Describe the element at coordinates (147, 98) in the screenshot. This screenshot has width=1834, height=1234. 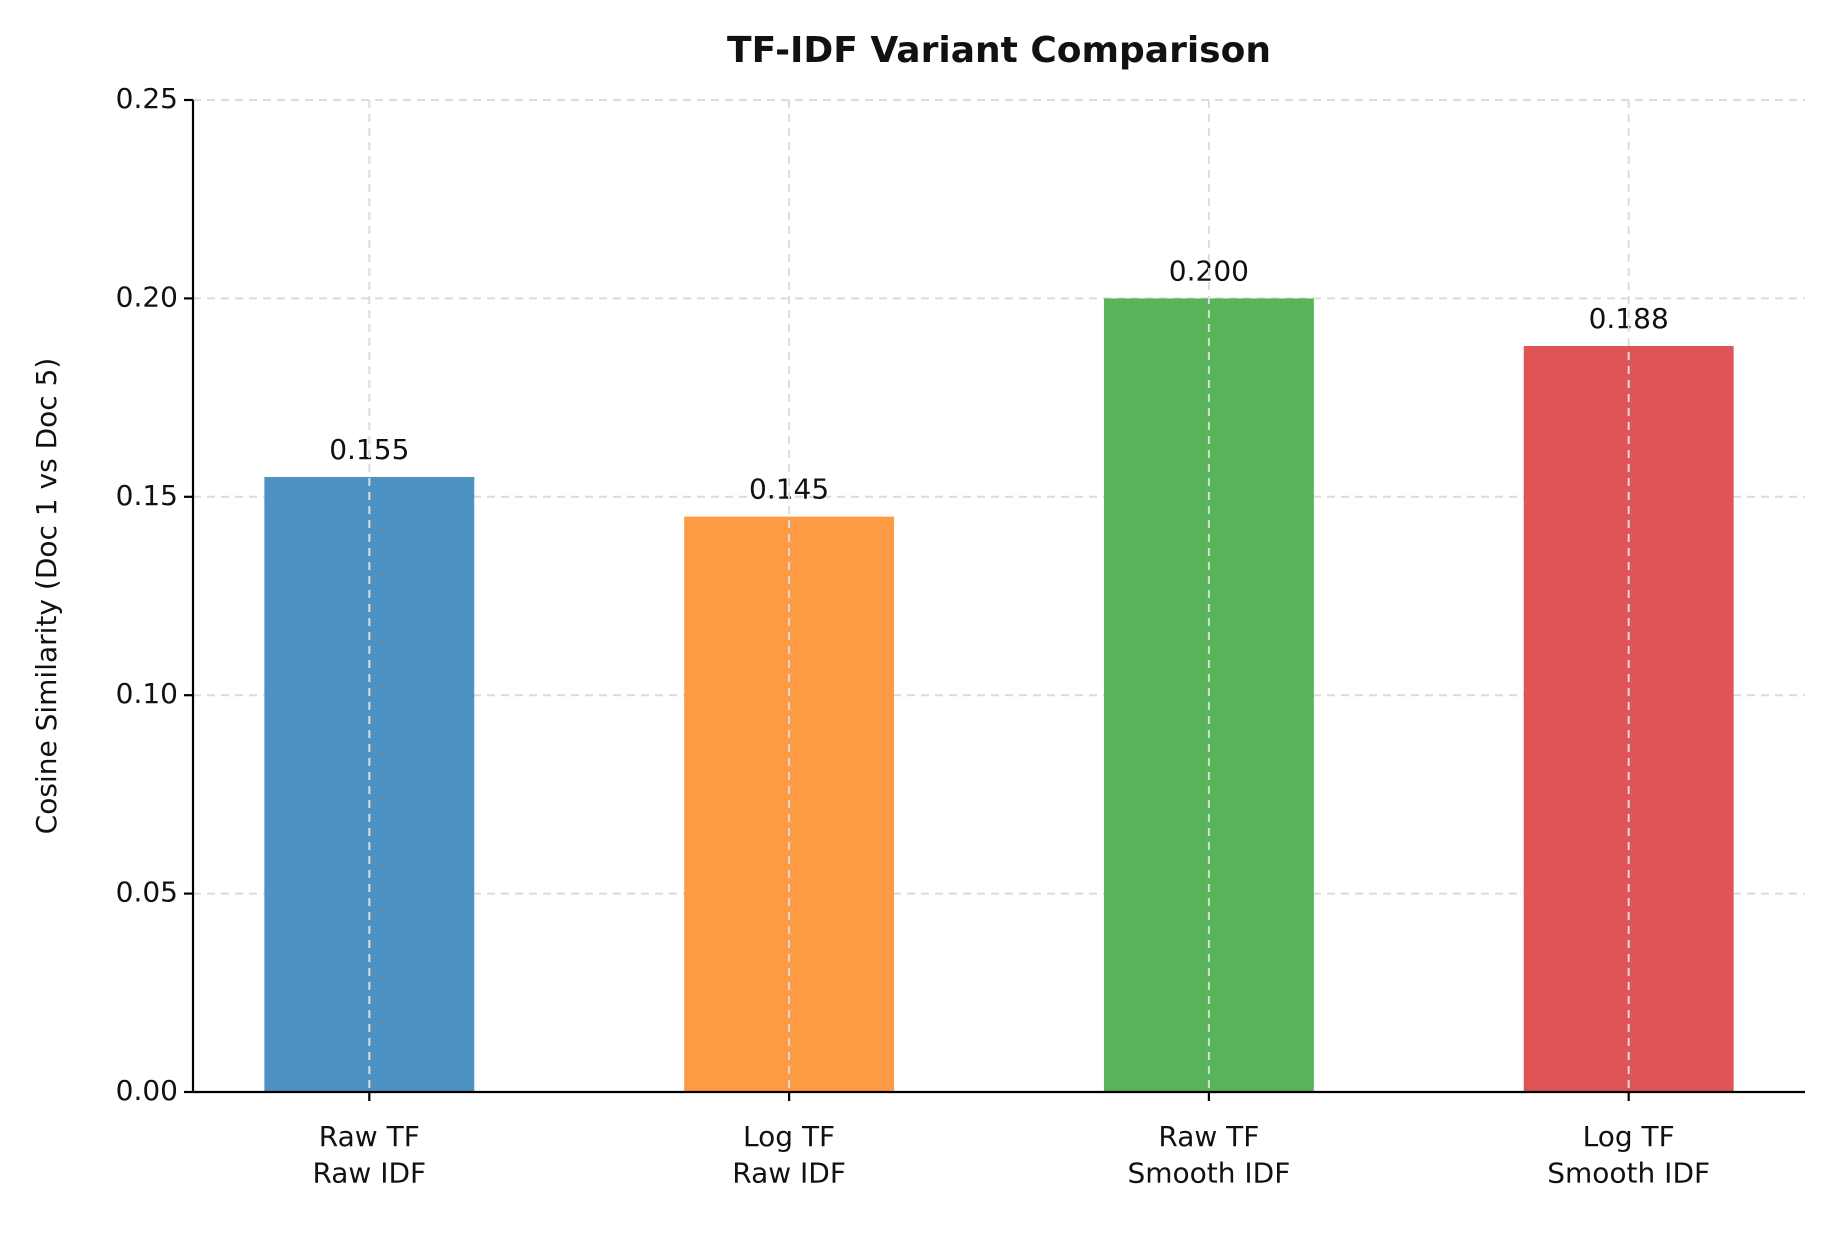
I see `y-tick-label: 0.25` at that location.